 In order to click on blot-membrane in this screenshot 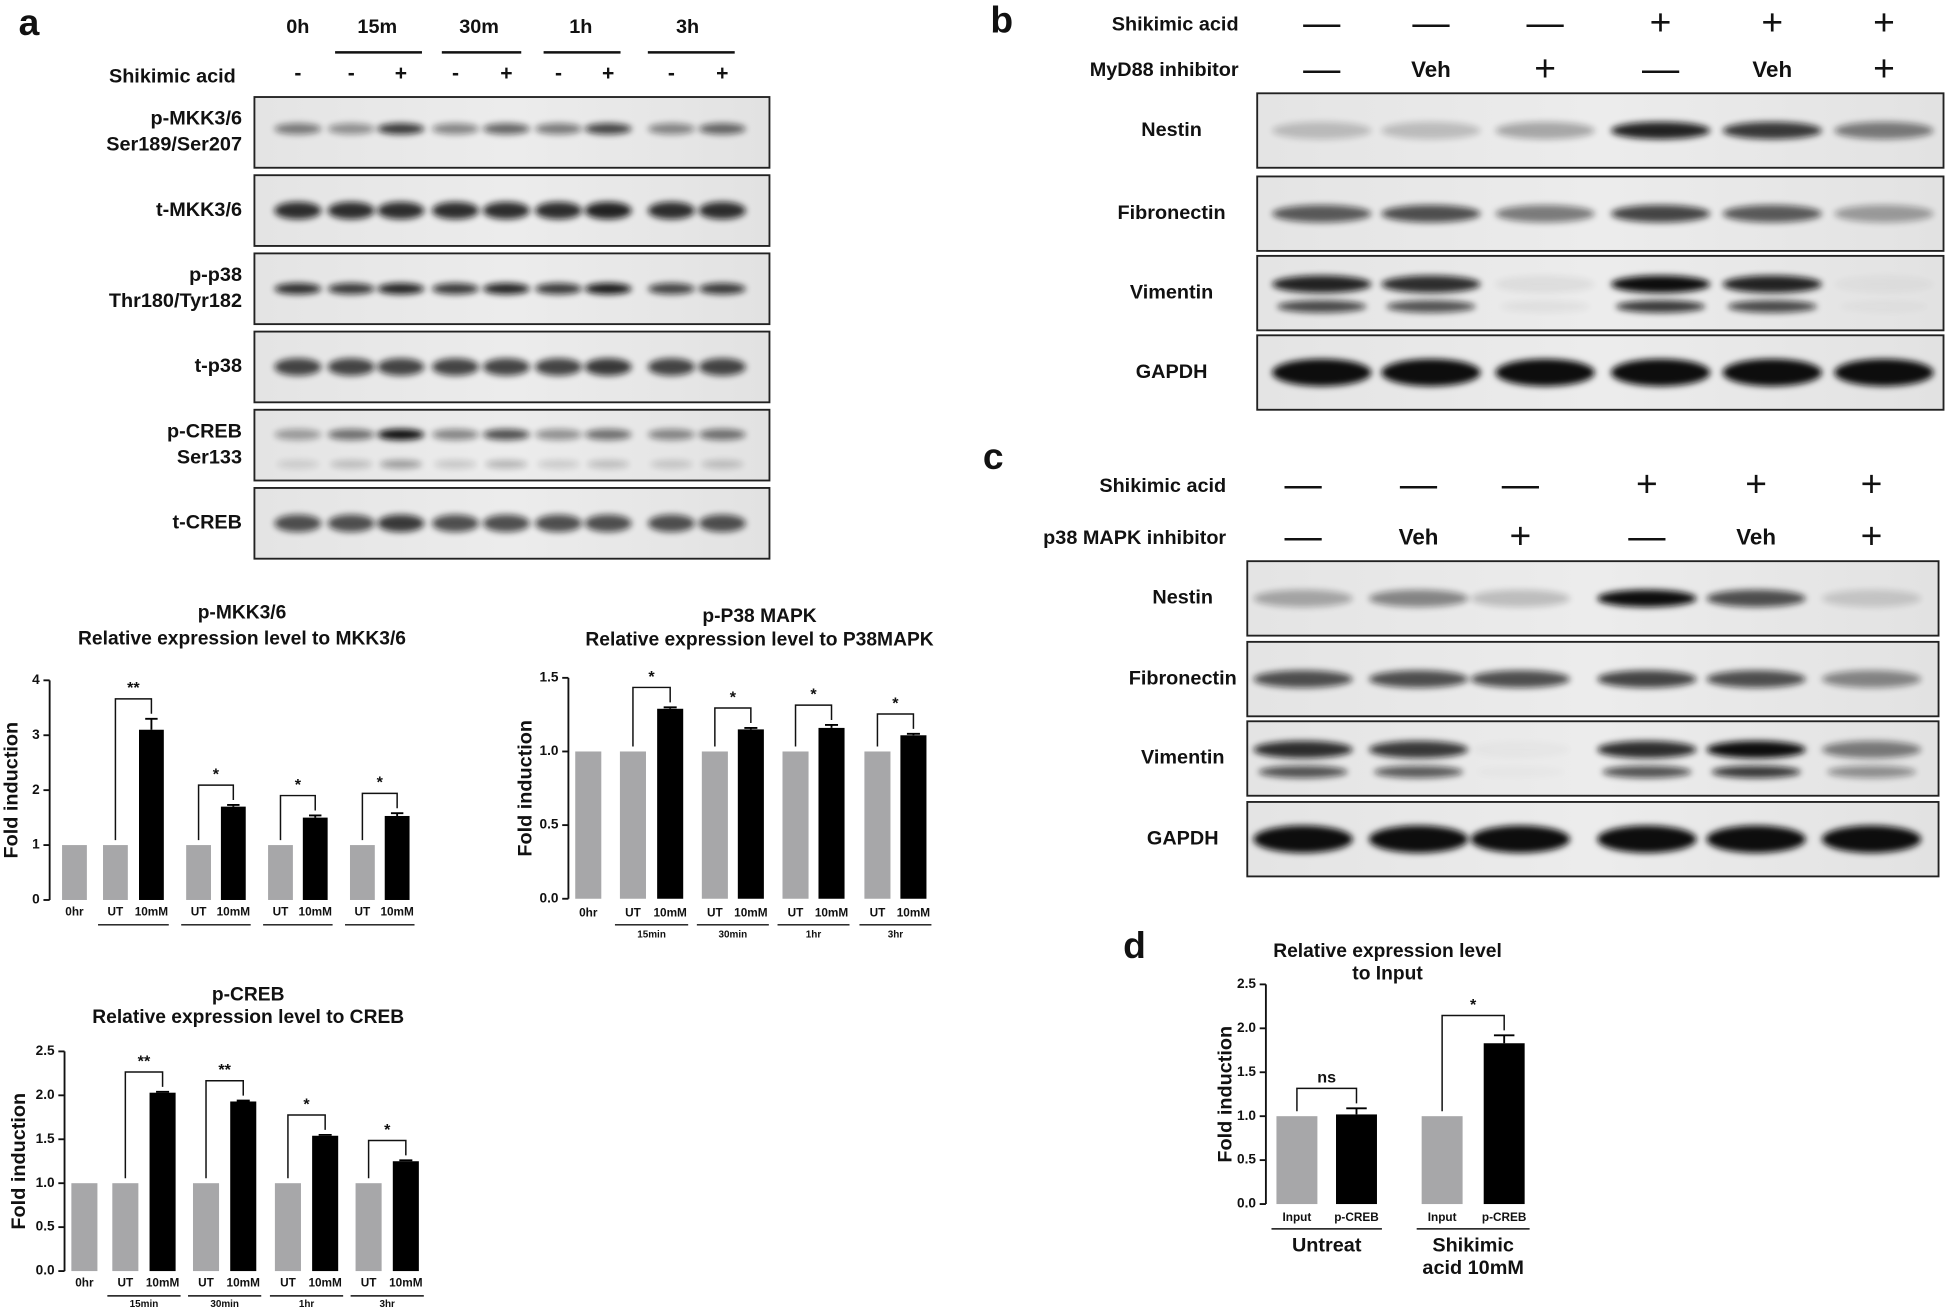, I will do `click(1600, 372)`.